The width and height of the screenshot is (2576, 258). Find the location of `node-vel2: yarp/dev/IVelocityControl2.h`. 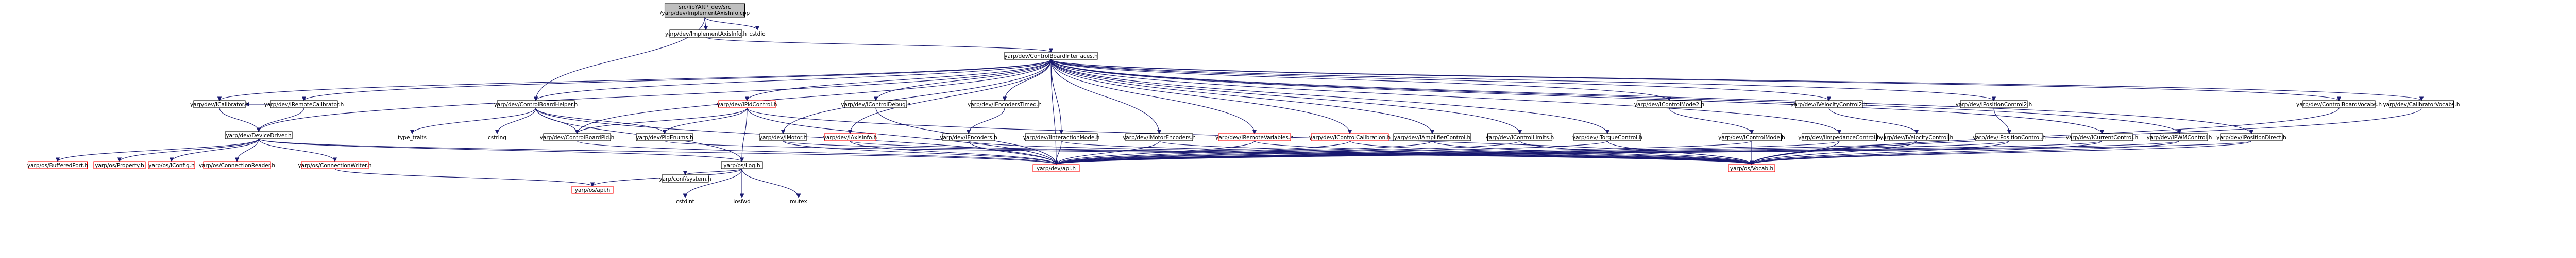

node-vel2: yarp/dev/IVelocityControl2.h is located at coordinates (1830, 104).